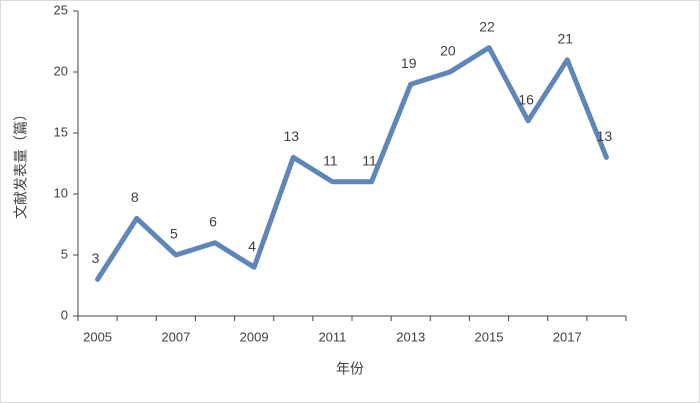 This screenshot has height=403, width=700. Describe the element at coordinates (567, 336) in the screenshot. I see `x-tick-label: 2017` at that location.